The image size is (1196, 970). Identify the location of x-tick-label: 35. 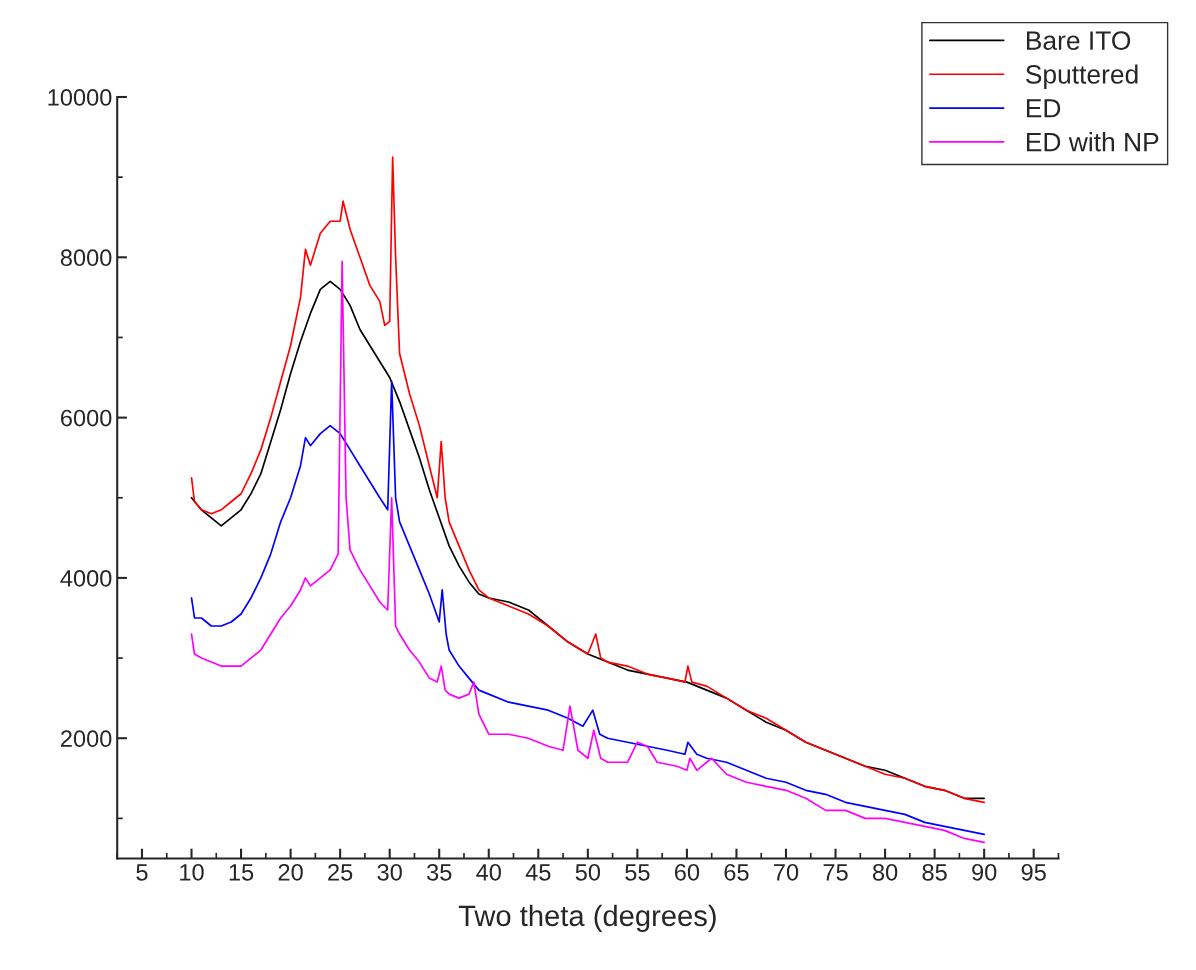
(439, 872).